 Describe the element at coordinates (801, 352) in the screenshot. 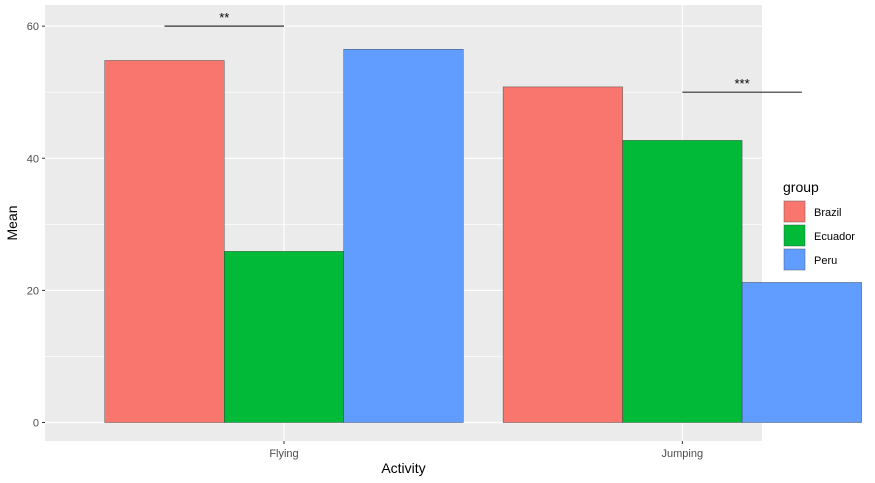

I see `bar-peru-jumping` at that location.